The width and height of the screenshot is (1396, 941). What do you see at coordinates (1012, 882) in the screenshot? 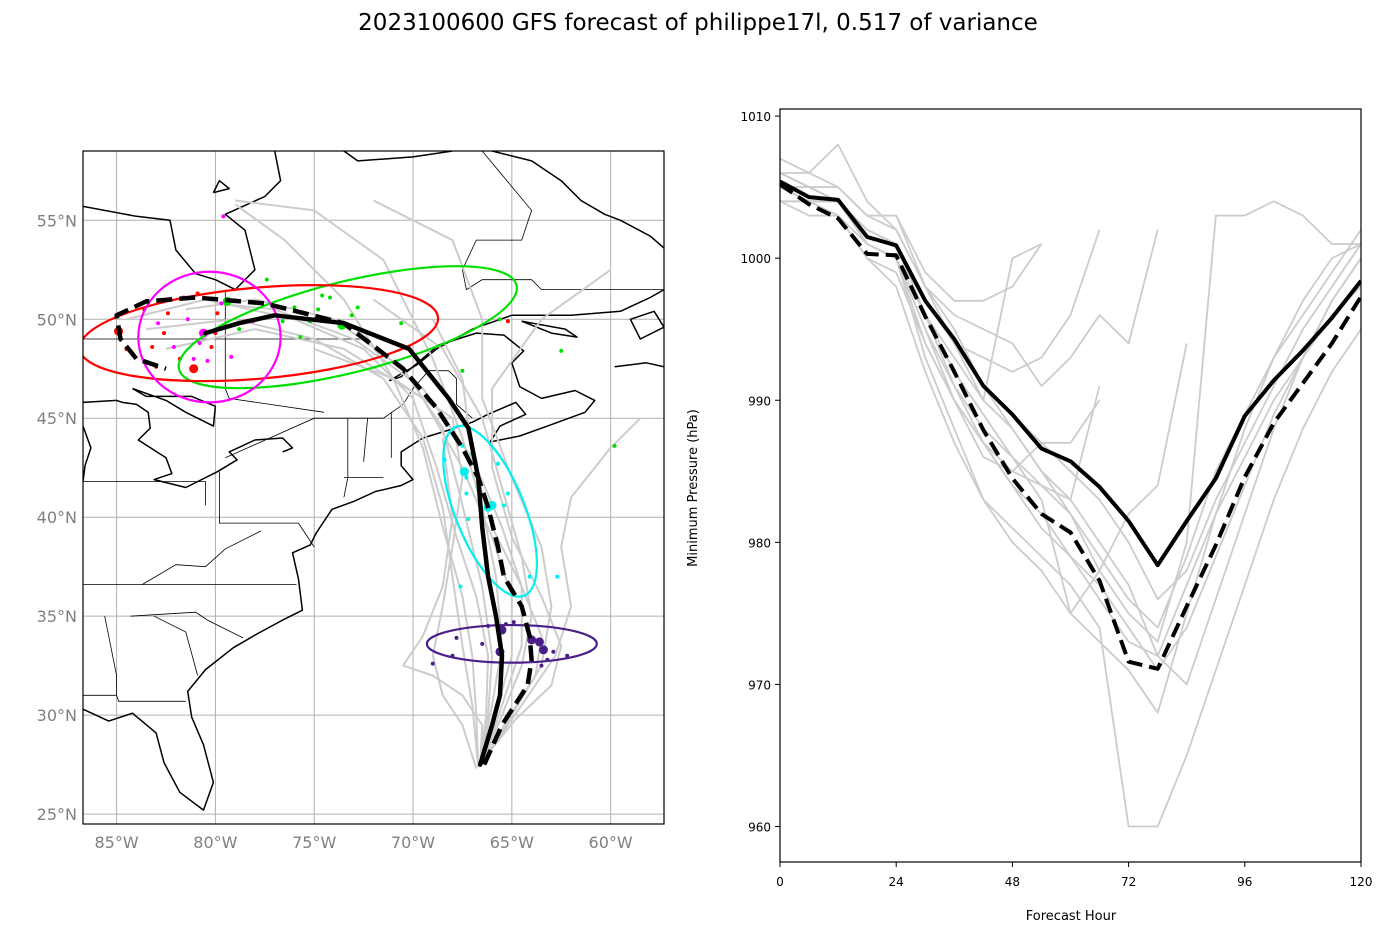
I see `x-tick-label: 48` at bounding box center [1012, 882].